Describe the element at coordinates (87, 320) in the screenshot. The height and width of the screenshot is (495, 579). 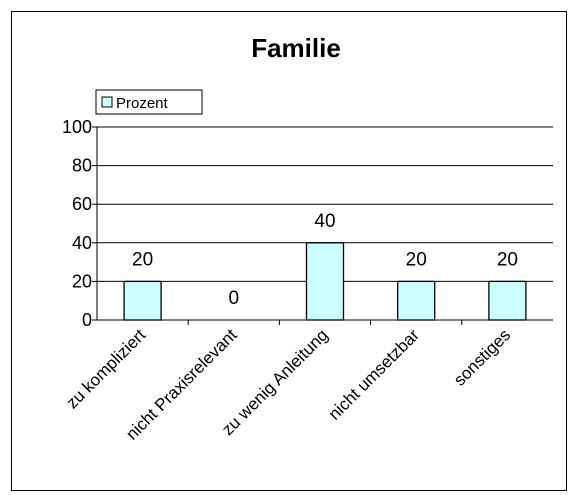
I see `y-tick-label: 0` at that location.